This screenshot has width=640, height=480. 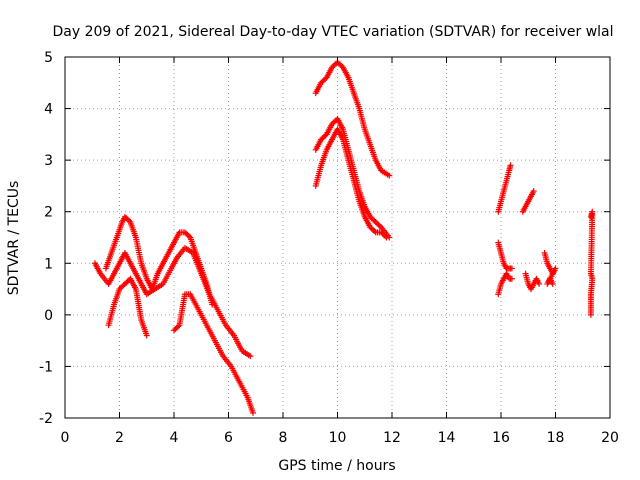 What do you see at coordinates (532, 281) in the screenshot?
I see `series-track-evening-e` at bounding box center [532, 281].